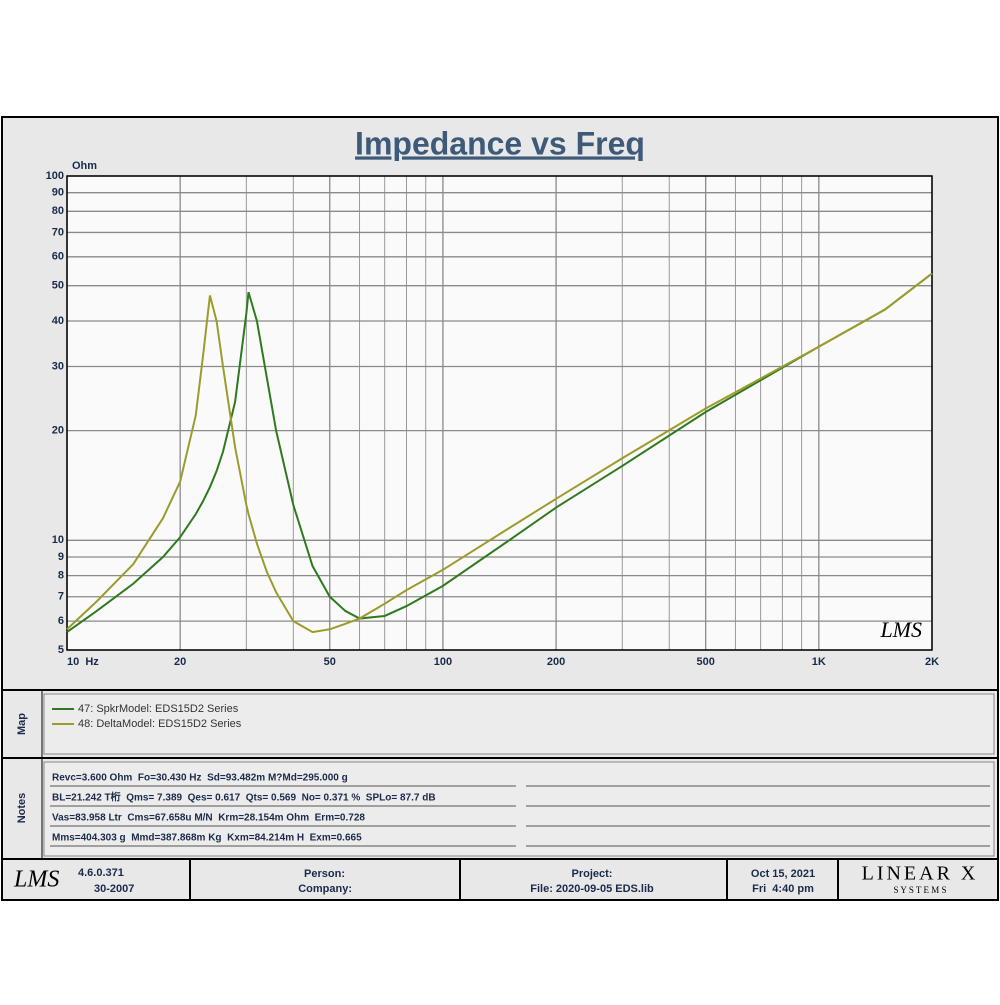 The width and height of the screenshot is (1000, 1005). What do you see at coordinates (22, 808) in the screenshot?
I see `notes-label: Notes` at bounding box center [22, 808].